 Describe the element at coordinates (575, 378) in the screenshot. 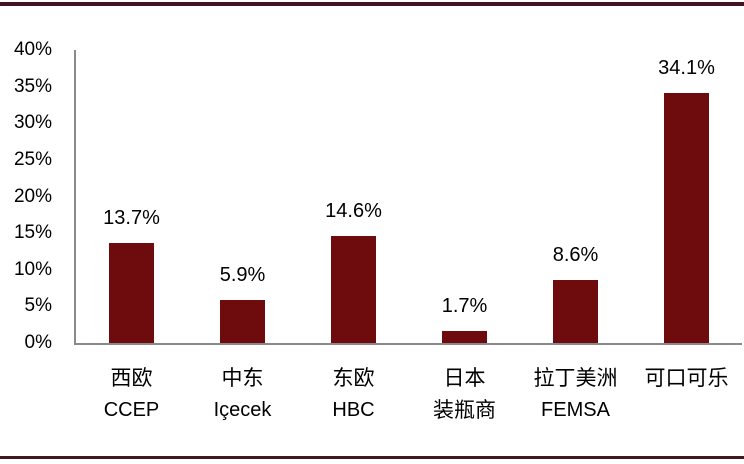

I see `category-line1: 拉丁美洲` at that location.